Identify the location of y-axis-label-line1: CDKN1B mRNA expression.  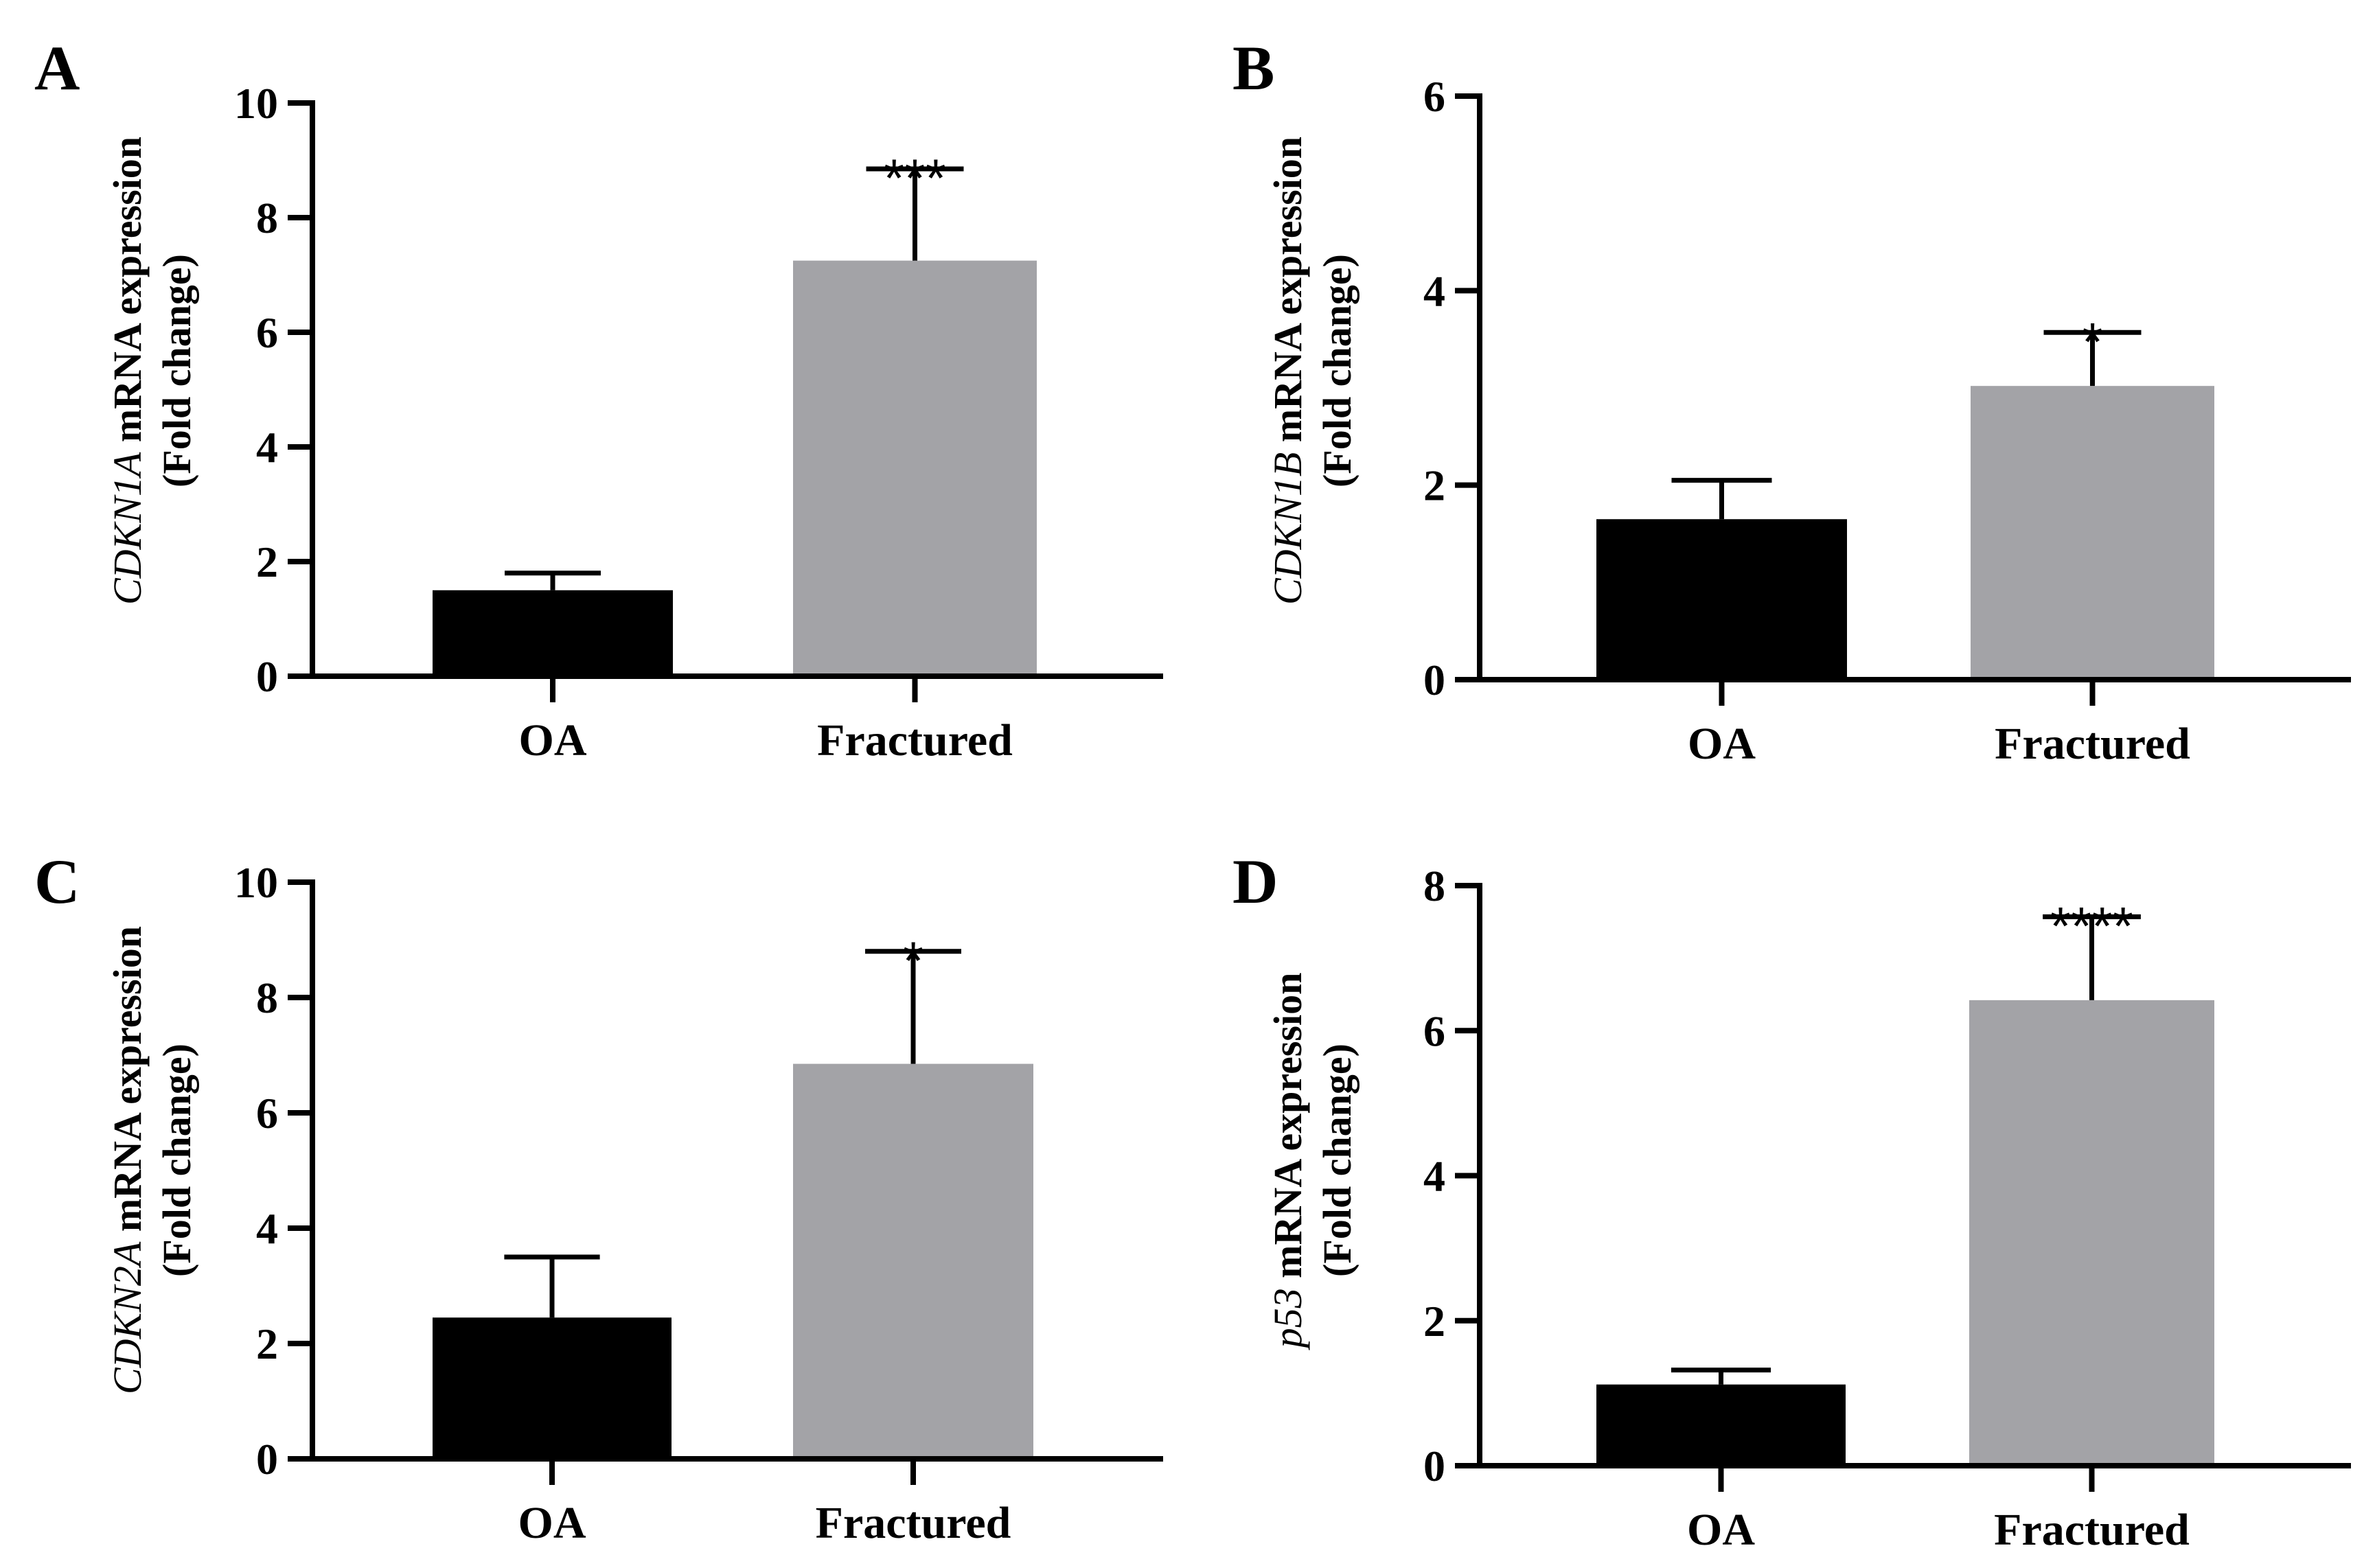
(1287, 371).